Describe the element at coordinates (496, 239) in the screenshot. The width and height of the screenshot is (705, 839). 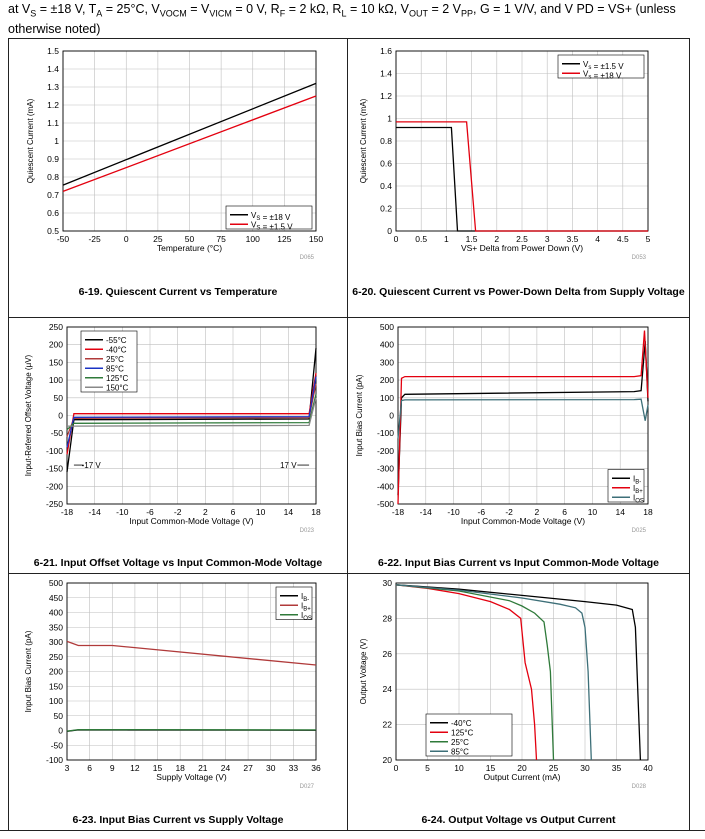
I see `x-tick-label: 2` at that location.